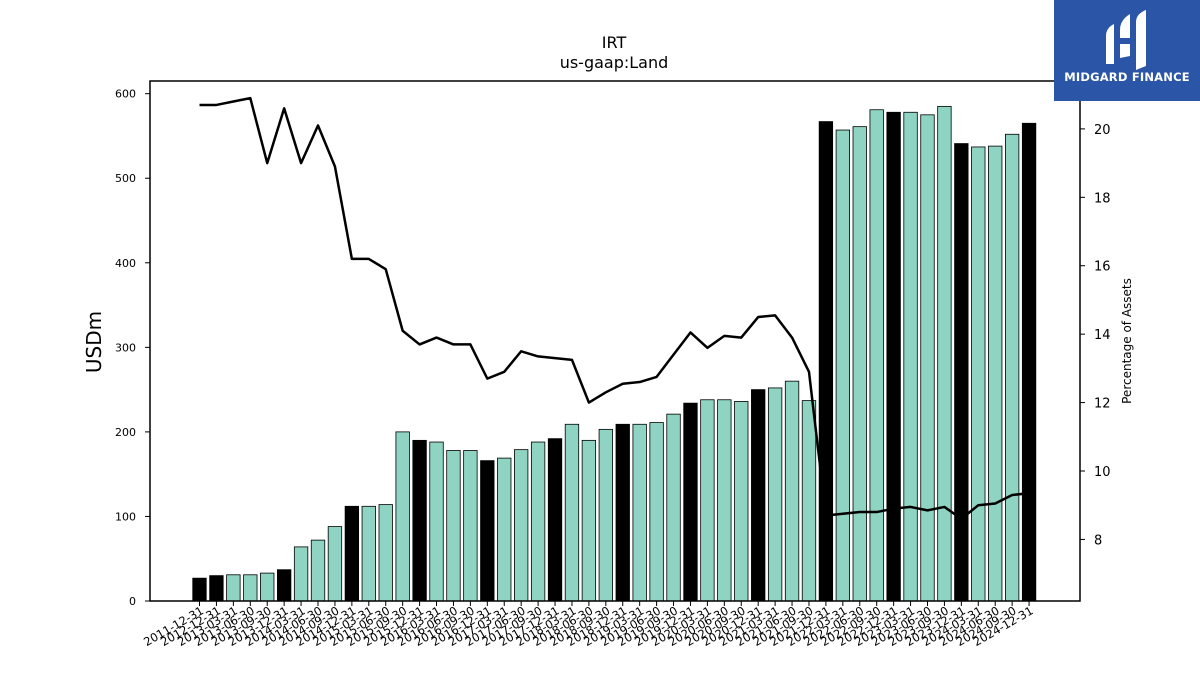 The width and height of the screenshot is (1200, 675). I want to click on y-tick-label: 400, so click(125, 263).